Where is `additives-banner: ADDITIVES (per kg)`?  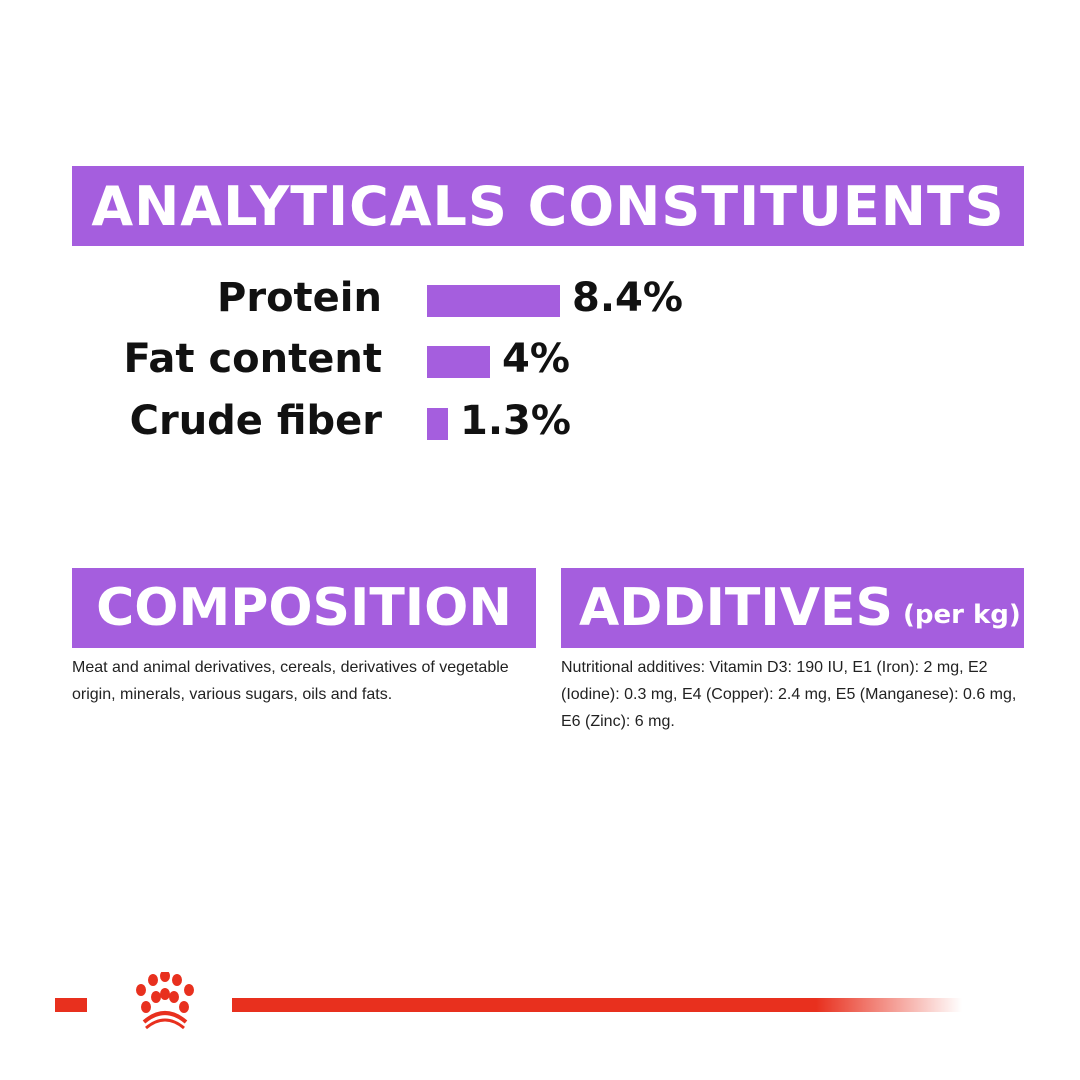
additives-banner: ADDITIVES (per kg) is located at coordinates (792, 608).